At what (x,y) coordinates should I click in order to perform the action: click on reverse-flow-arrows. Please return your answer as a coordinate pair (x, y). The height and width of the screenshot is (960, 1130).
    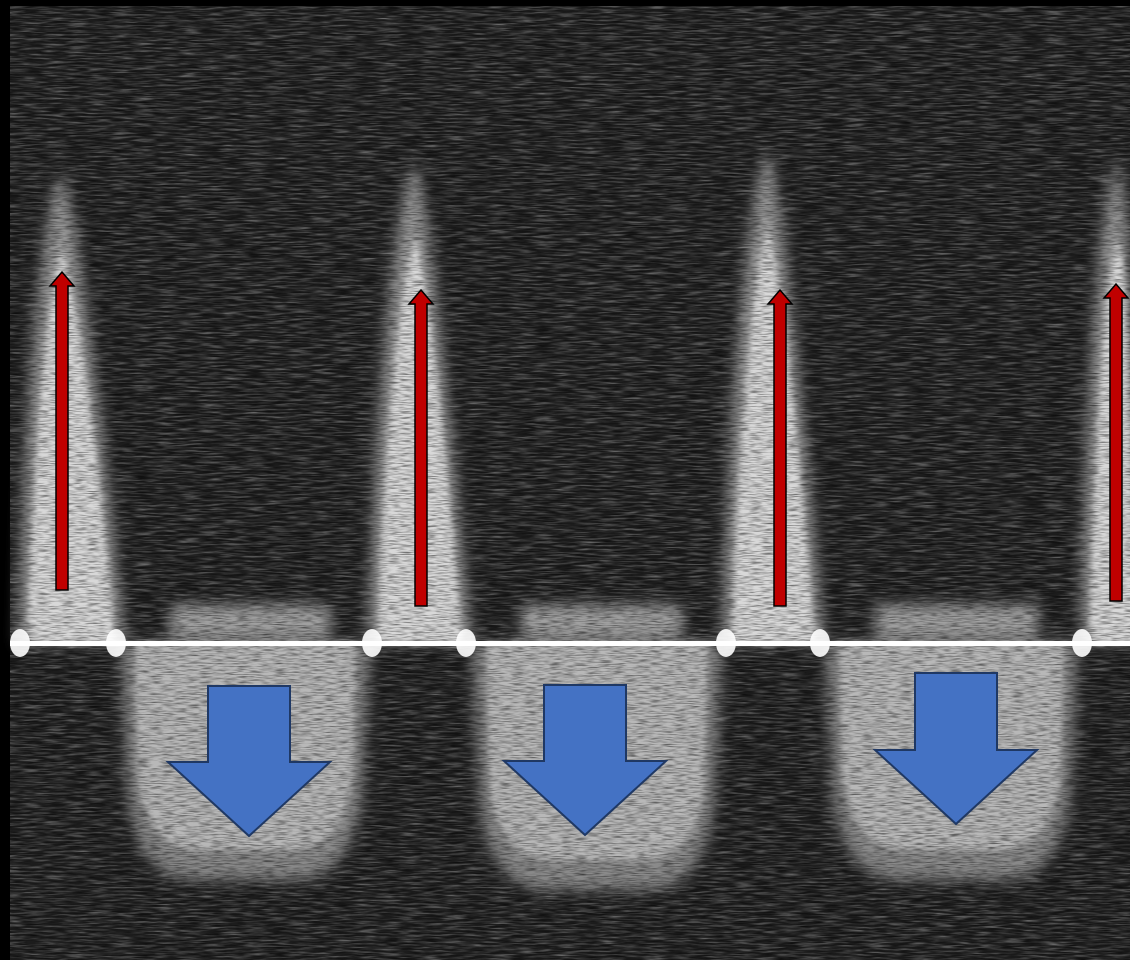
    Looking at the image, I should click on (602, 755).